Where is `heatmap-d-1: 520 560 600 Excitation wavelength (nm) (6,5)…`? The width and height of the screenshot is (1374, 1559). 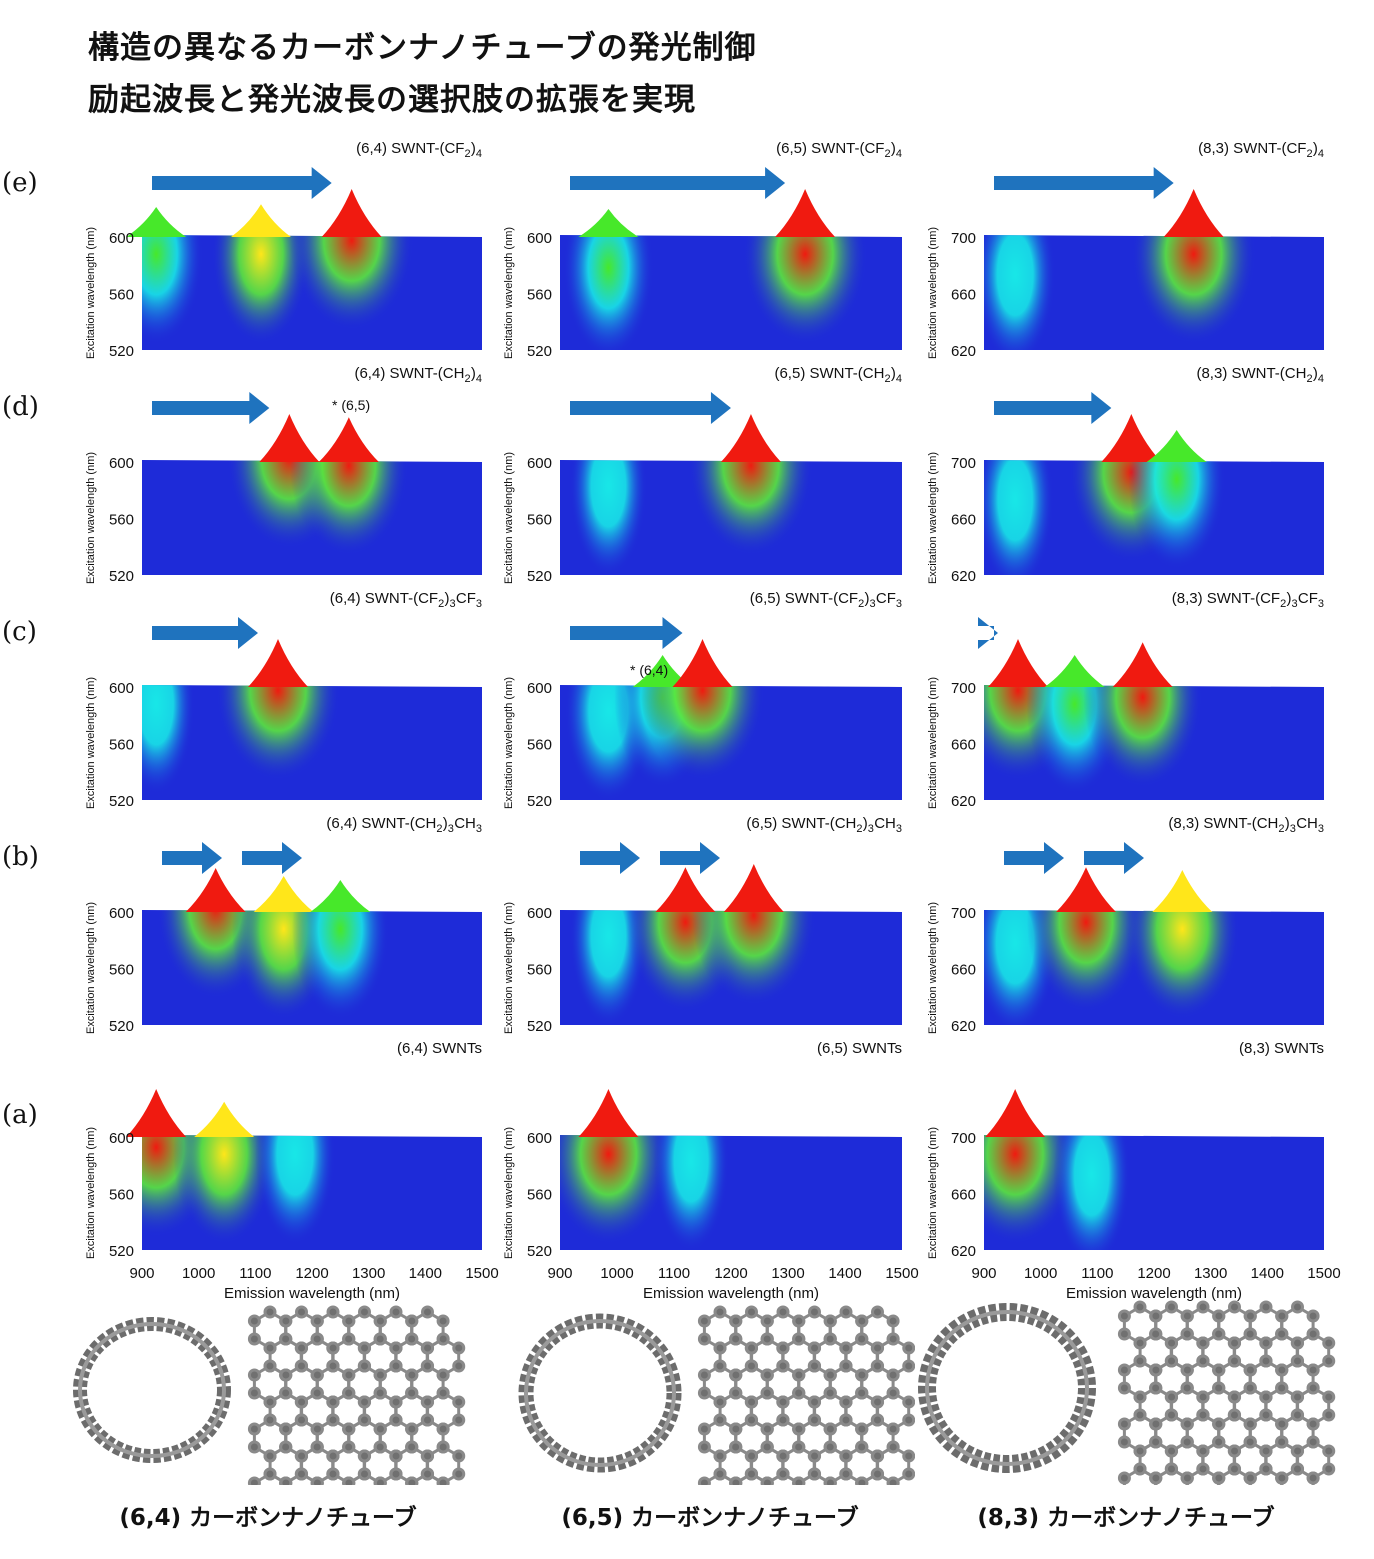
heatmap-d-1: 520 560 600 Excitation wavelength (nm) (6,5)… is located at coordinates (702, 475).